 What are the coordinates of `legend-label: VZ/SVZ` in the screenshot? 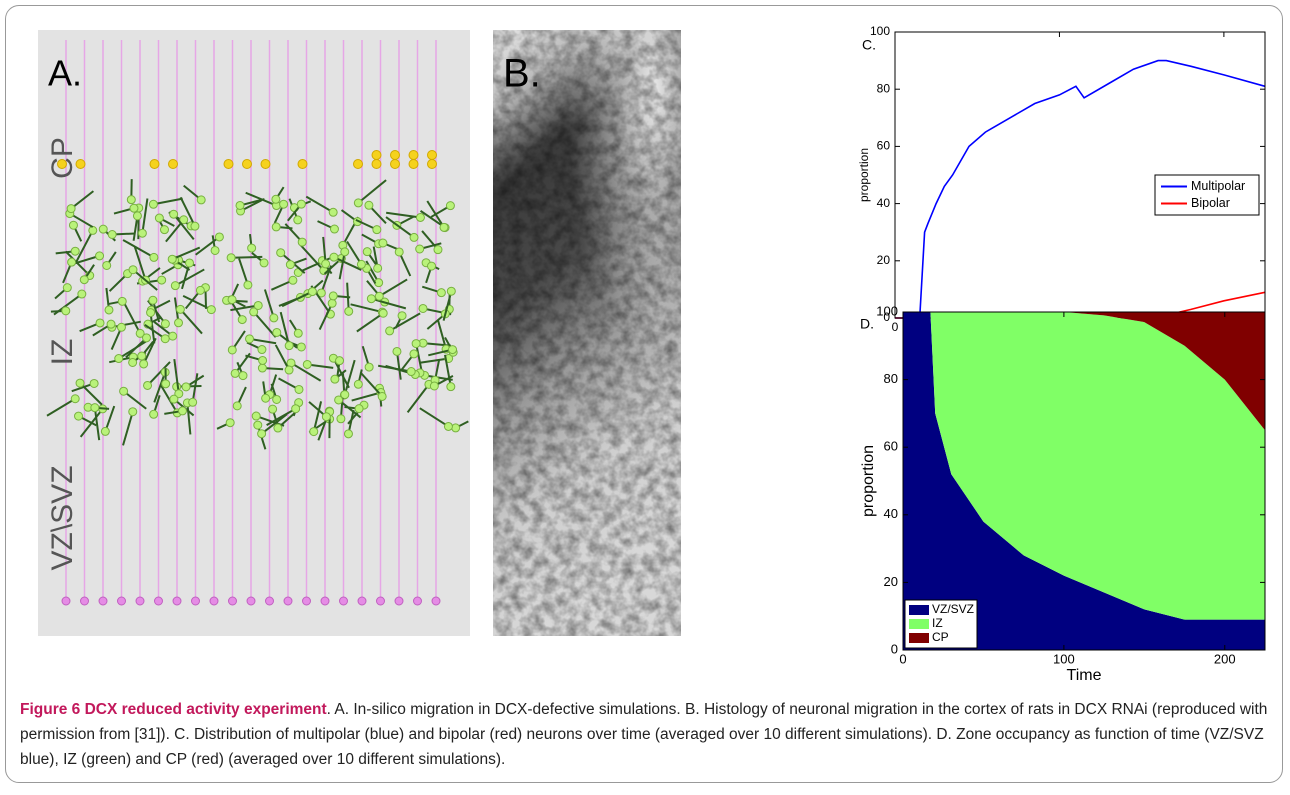 It's located at (953, 609).